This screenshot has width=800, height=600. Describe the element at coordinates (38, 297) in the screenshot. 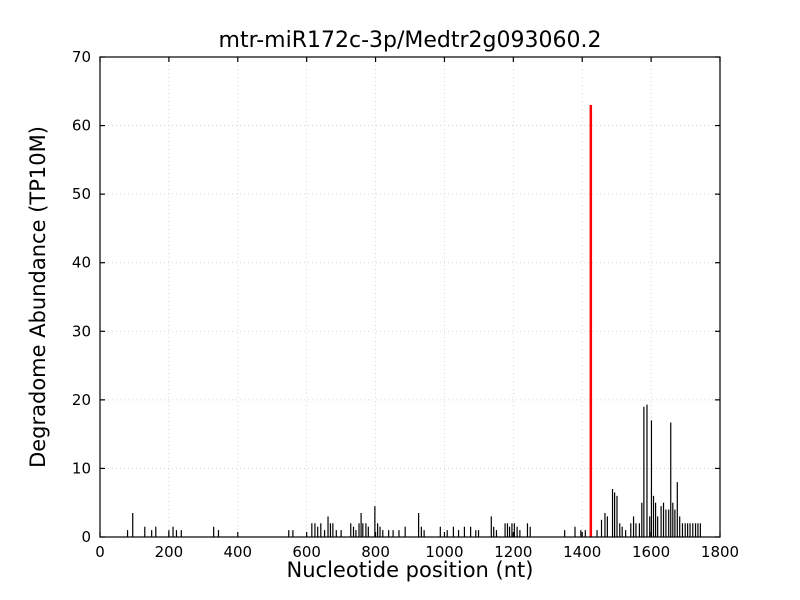

I see `y-axis-label: Degradome Abundance (TP10M)` at that location.